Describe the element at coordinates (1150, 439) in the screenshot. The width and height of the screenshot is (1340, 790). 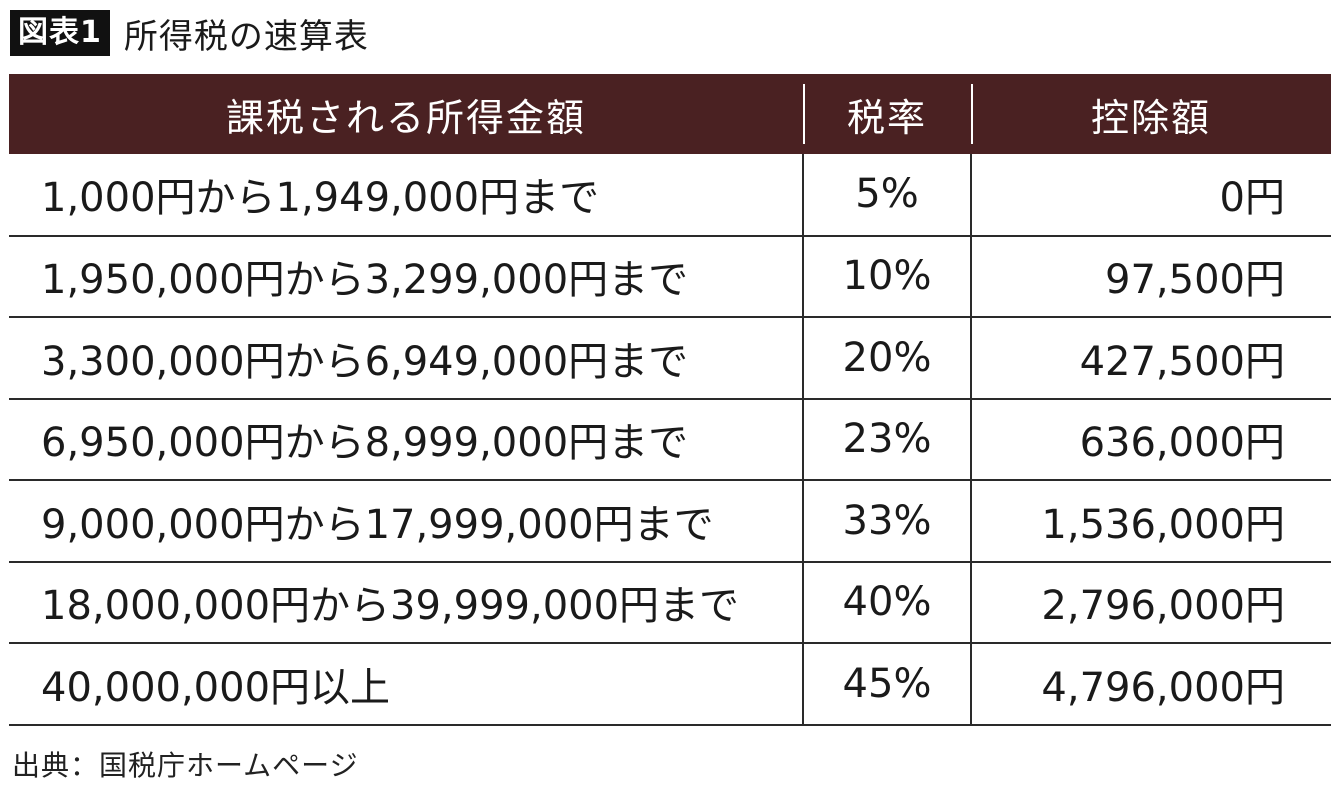
I see `deduction-cell: 636,000円` at that location.